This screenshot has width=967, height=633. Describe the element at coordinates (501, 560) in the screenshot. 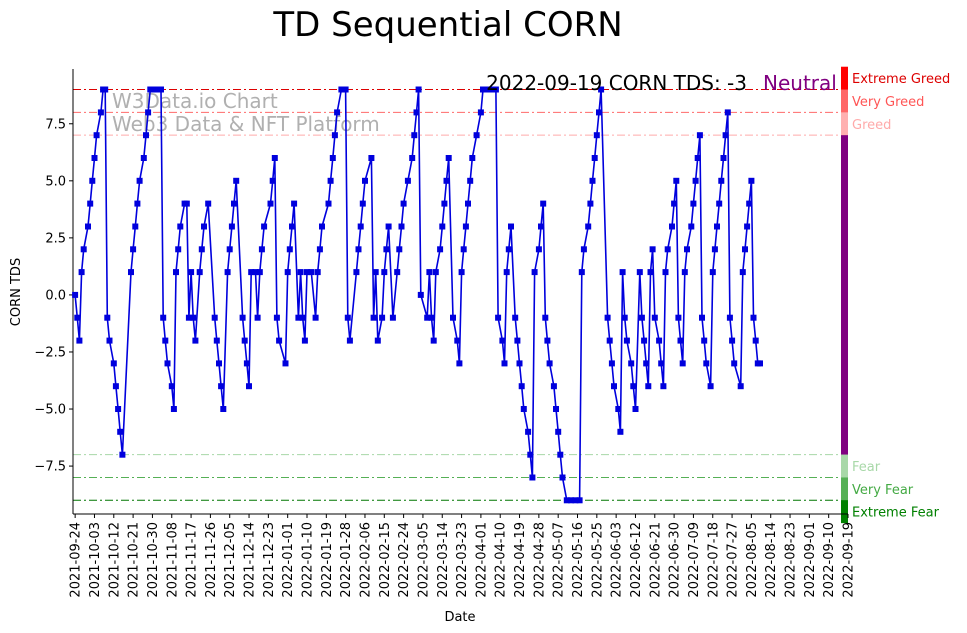

I see `x-tick-label-22: 2022-04-10` at that location.